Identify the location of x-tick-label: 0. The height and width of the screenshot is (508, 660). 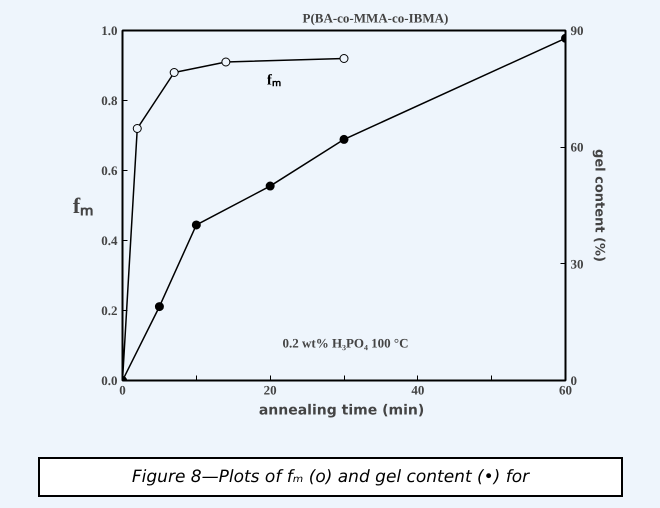
(122, 390).